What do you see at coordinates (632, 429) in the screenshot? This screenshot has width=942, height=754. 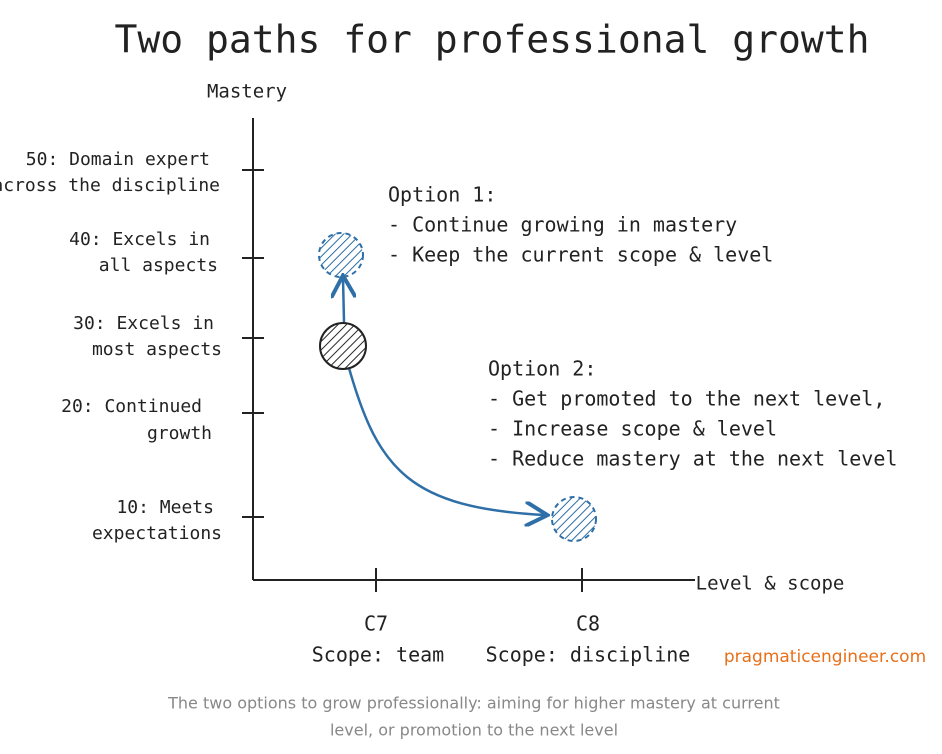 I see `option-item: - Increase scope & level` at bounding box center [632, 429].